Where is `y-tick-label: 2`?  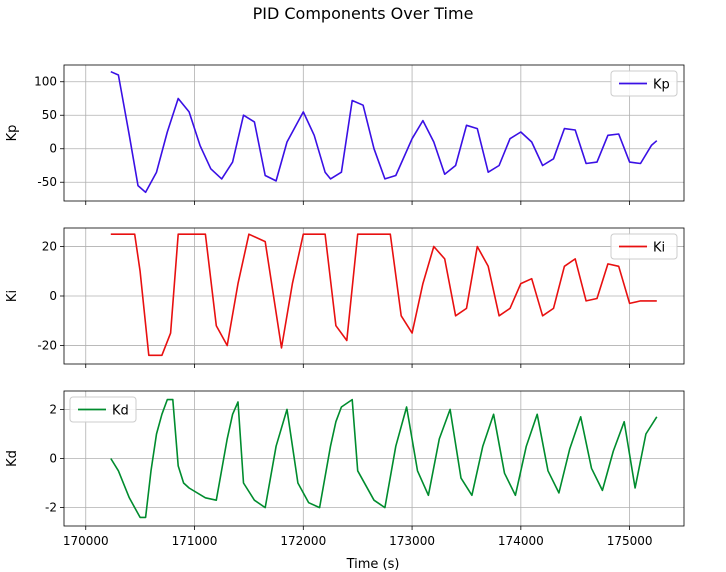
y-tick-label: 2 is located at coordinates (53, 409).